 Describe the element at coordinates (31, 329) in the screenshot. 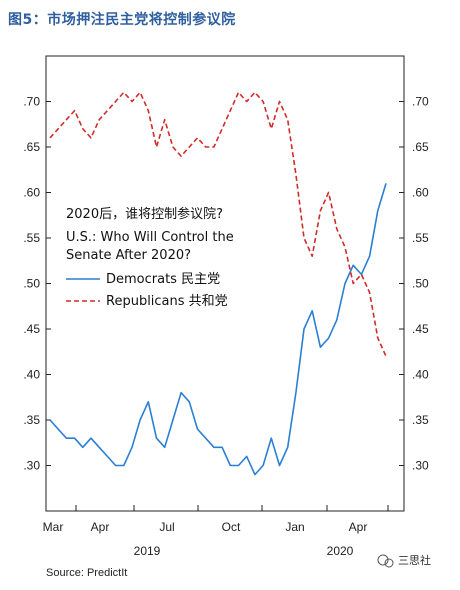

I see `y-tick-label-left: .45` at that location.